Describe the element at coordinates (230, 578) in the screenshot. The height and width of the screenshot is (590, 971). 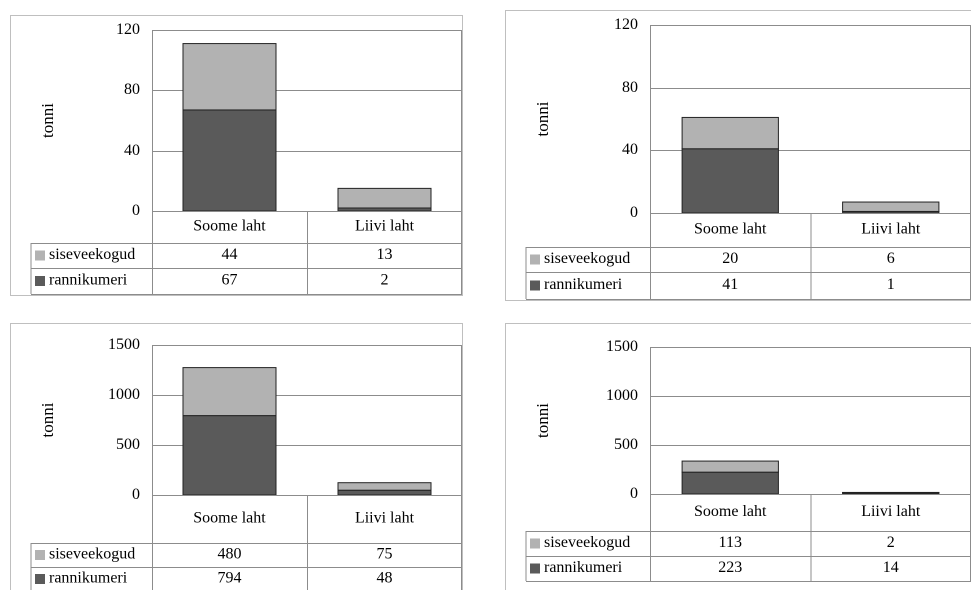
I see `data-table-value: 794` at that location.